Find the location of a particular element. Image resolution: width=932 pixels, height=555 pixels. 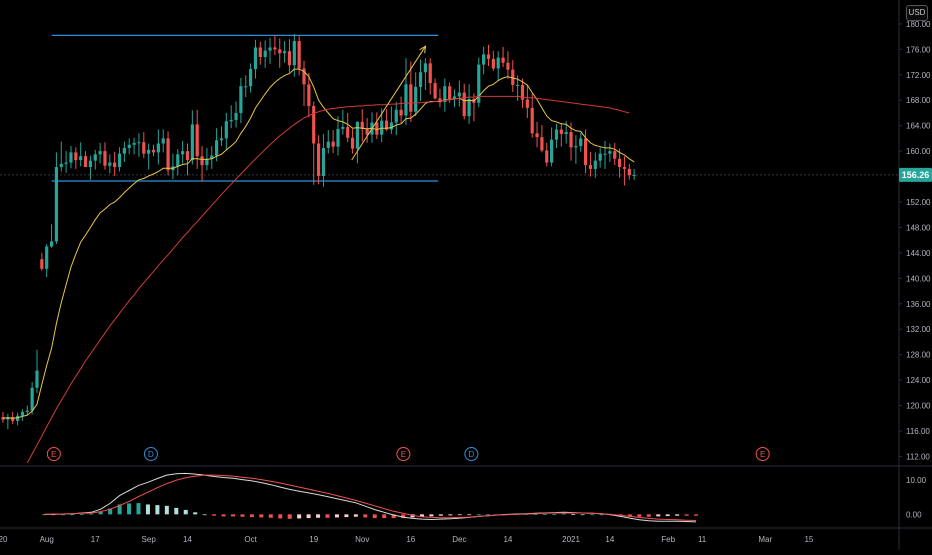

event-marker-label: E is located at coordinates (53, 454).